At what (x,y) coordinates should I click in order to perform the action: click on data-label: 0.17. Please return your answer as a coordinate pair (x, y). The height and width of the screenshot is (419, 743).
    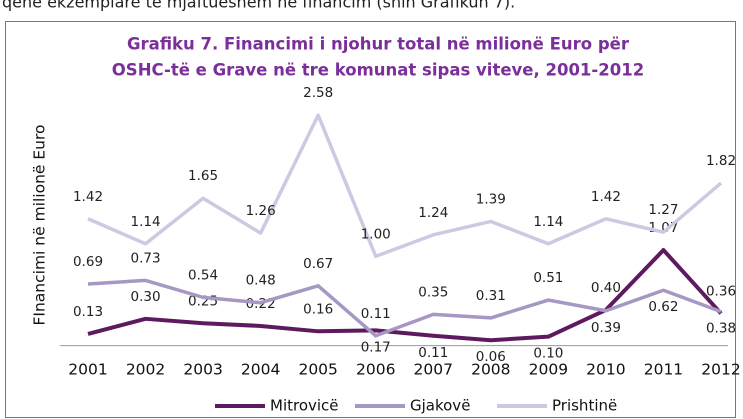
    Looking at the image, I should click on (376, 347).